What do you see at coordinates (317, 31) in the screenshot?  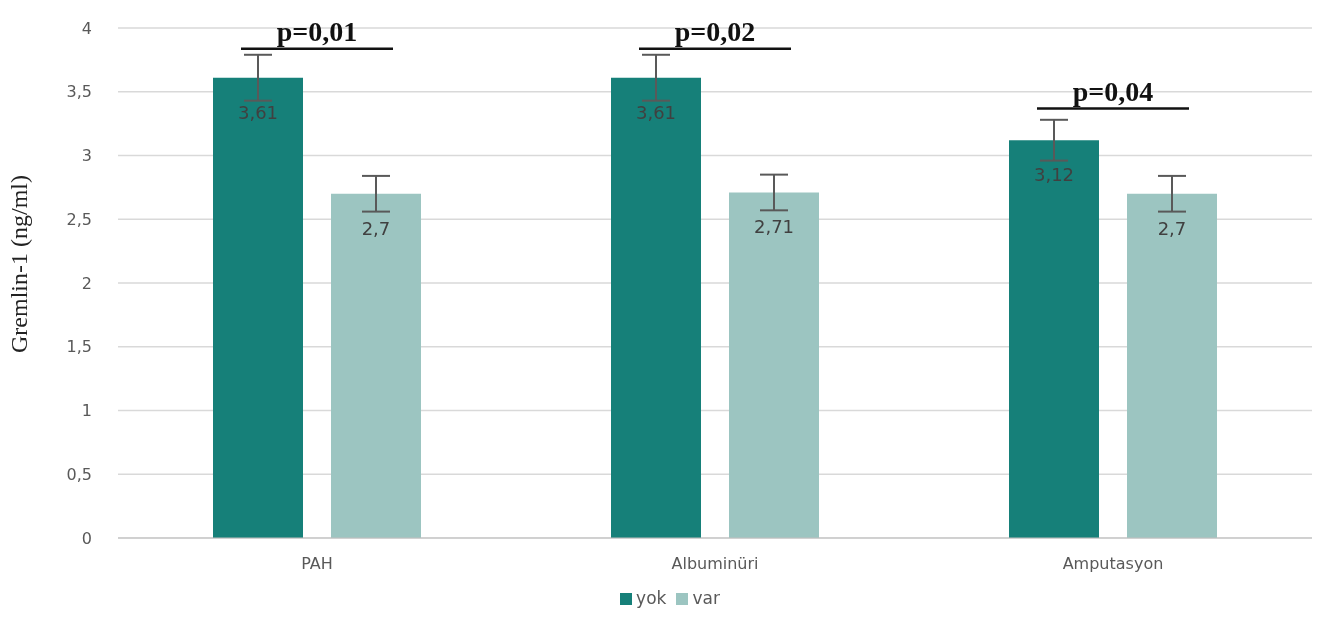 I see `annotation: p=0,01` at bounding box center [317, 31].